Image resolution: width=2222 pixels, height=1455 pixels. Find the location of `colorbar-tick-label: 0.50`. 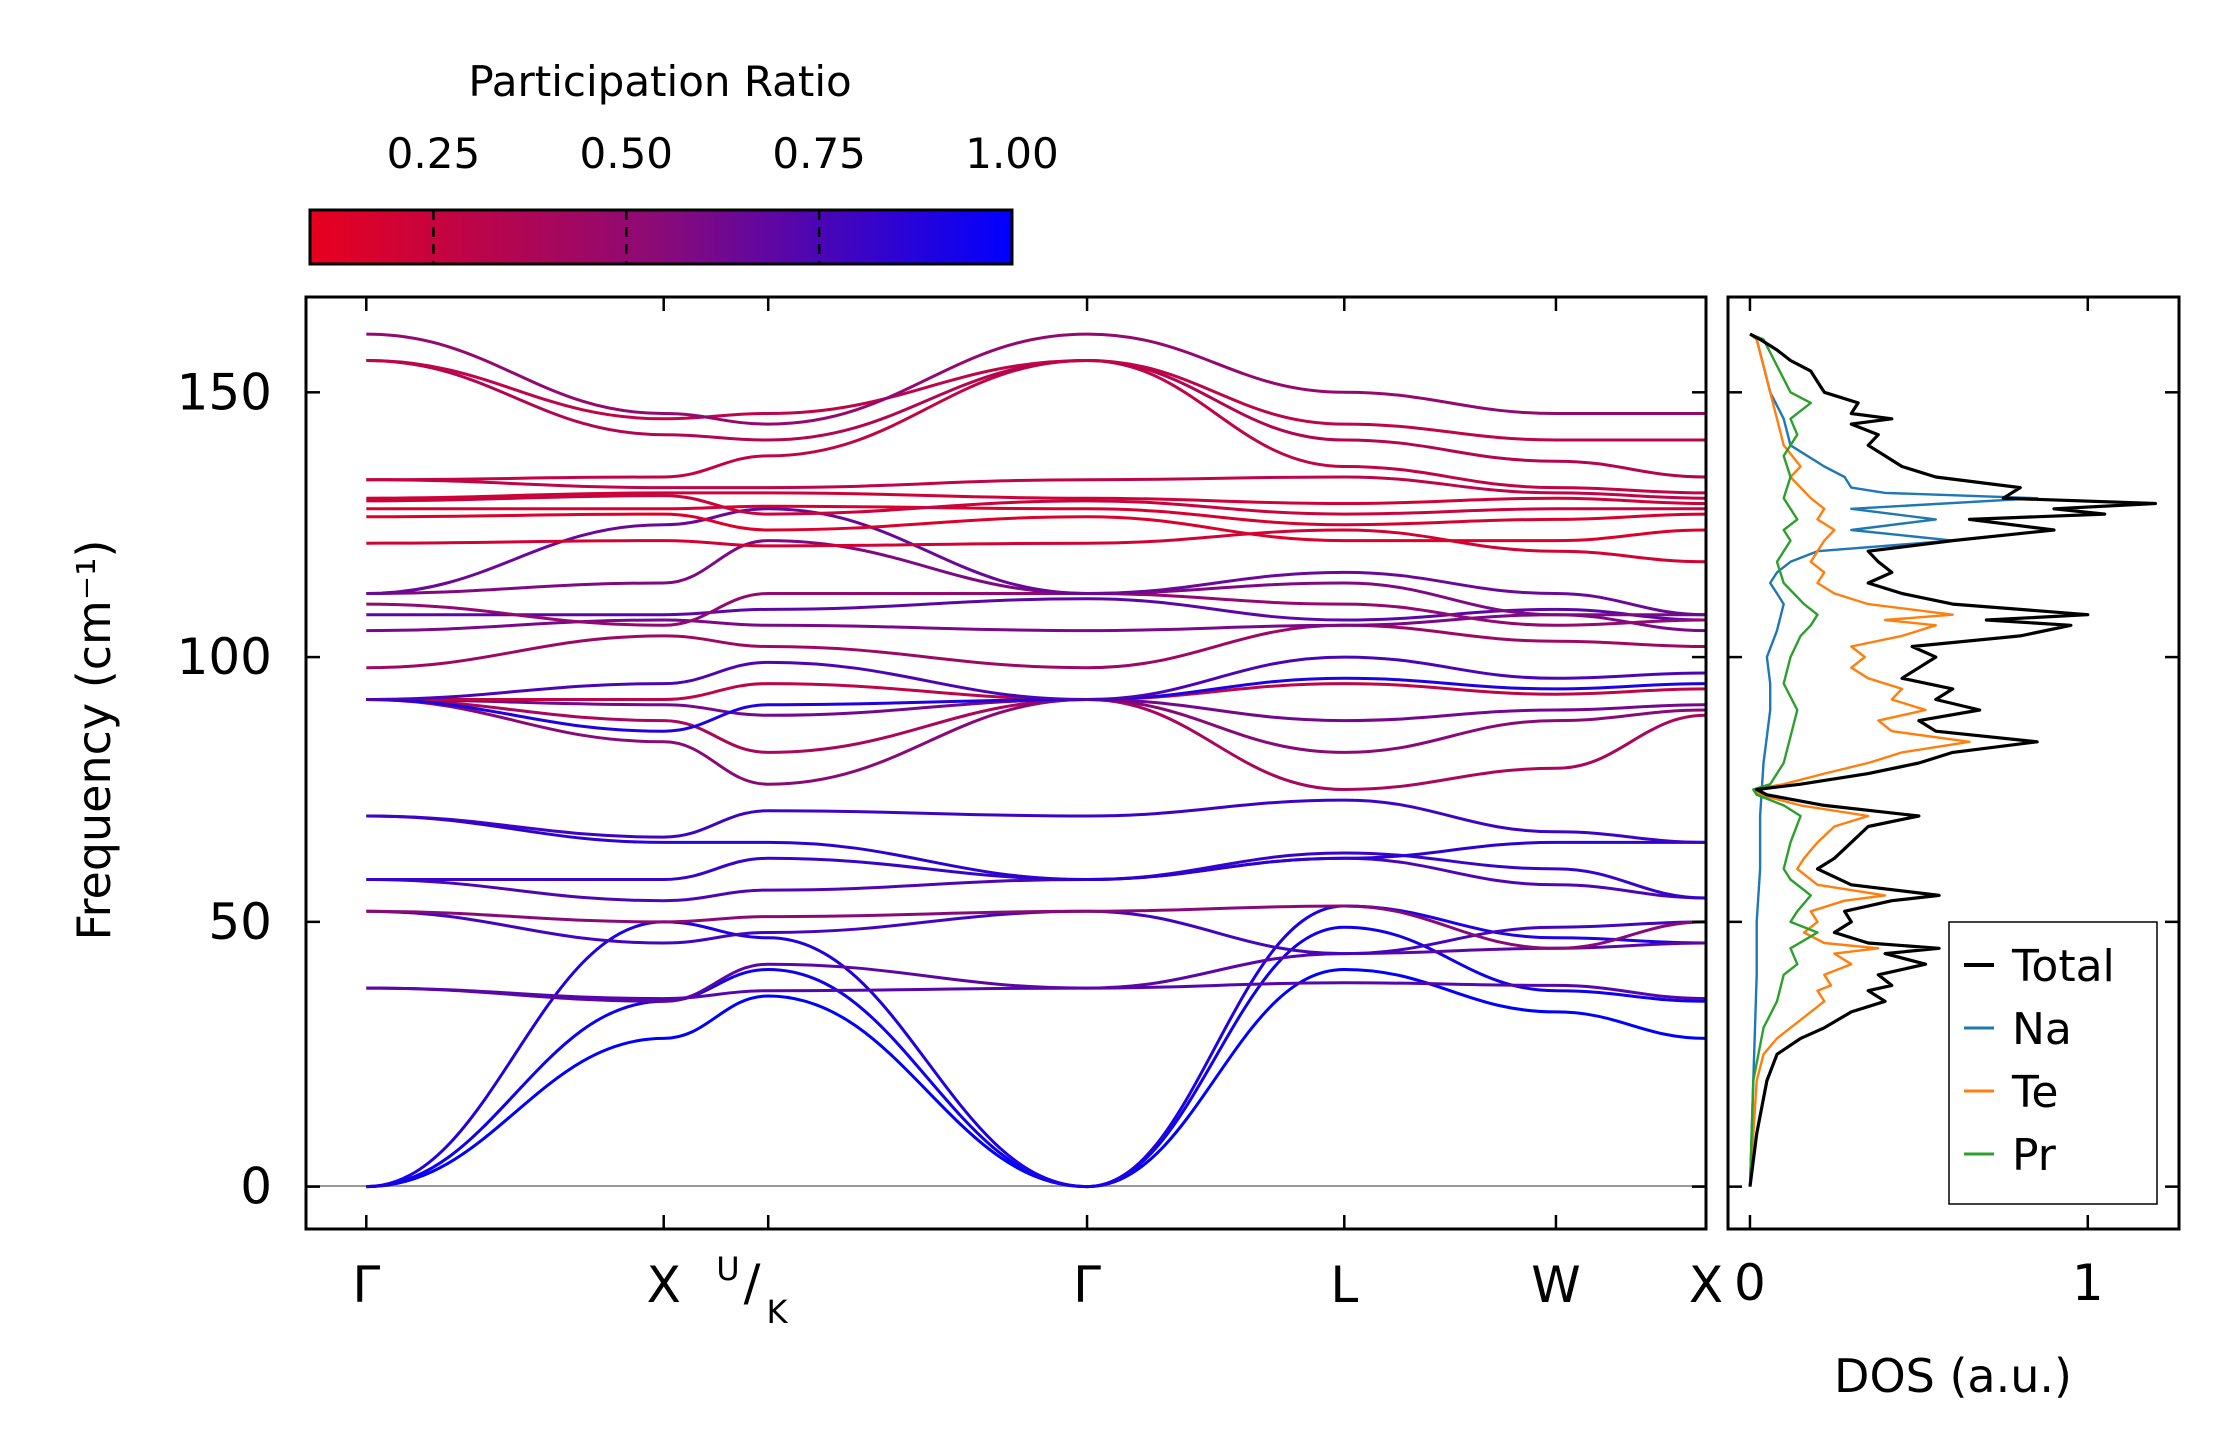

colorbar-tick-label: 0.50 is located at coordinates (627, 153).